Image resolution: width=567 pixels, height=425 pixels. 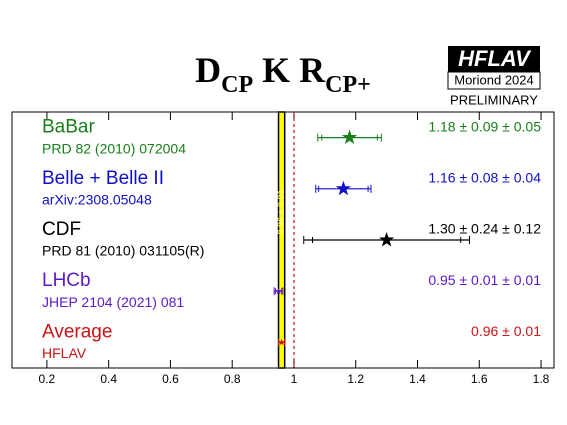 I want to click on x-tick-label: 0.8, so click(x=232, y=379).